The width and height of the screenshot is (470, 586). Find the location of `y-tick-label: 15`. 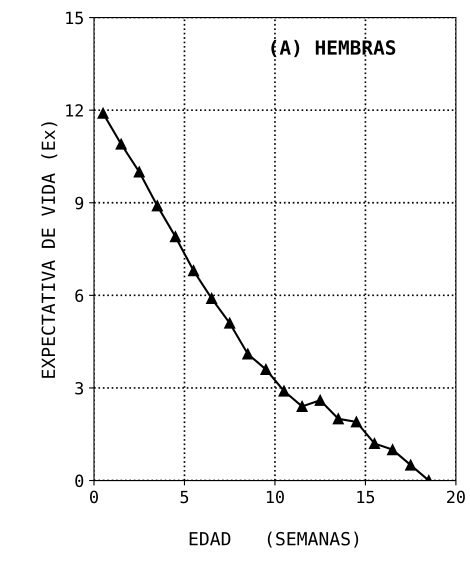

y-tick-label: 15 is located at coordinates (74, 18).